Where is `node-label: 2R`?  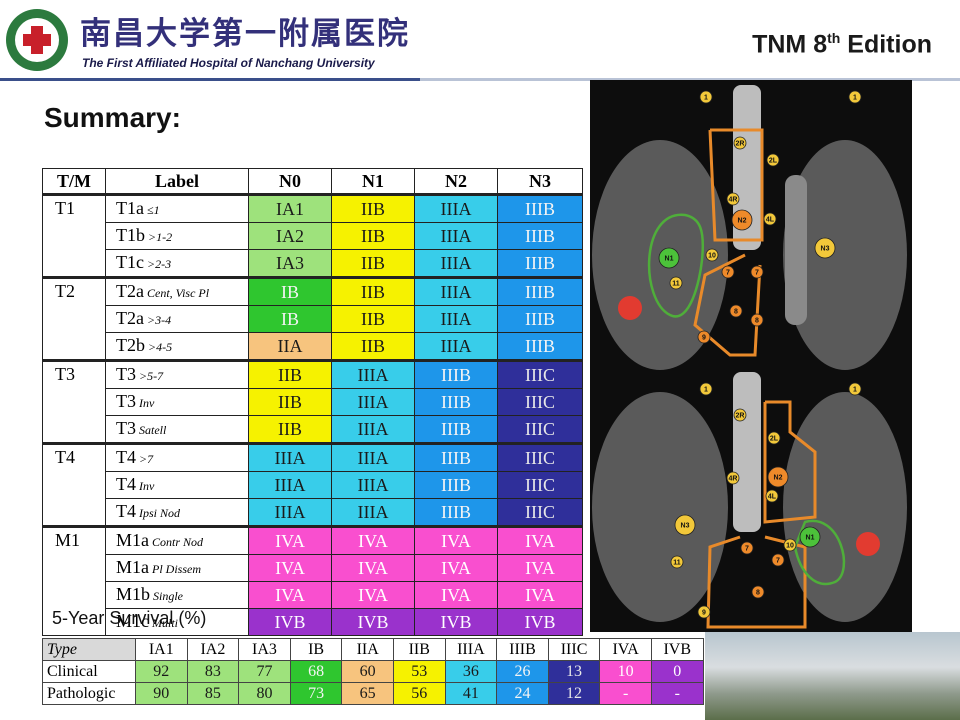 node-label: 2R is located at coordinates (740, 143).